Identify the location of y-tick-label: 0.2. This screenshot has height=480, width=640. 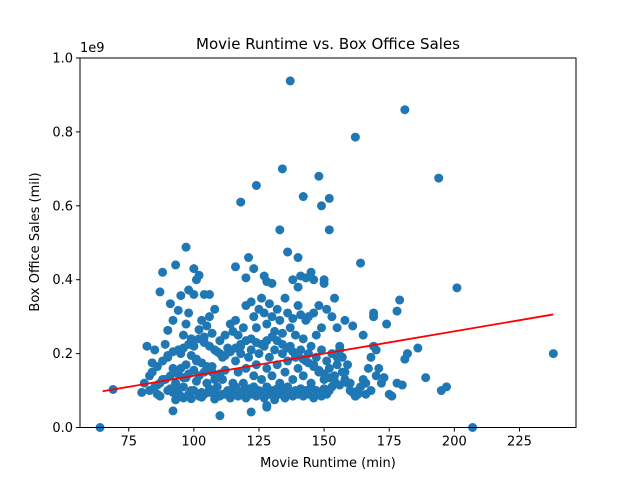
(62, 354).